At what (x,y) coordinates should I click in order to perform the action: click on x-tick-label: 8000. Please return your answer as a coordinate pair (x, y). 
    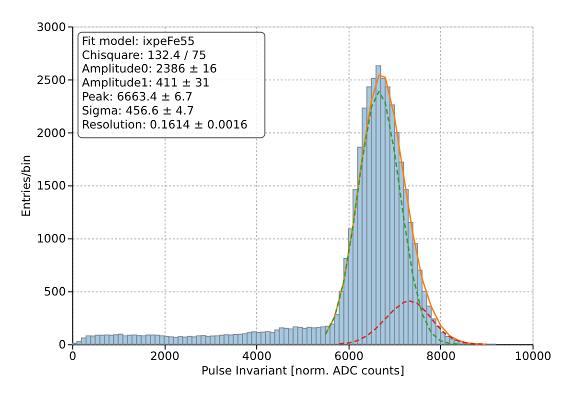
    Looking at the image, I should click on (441, 356).